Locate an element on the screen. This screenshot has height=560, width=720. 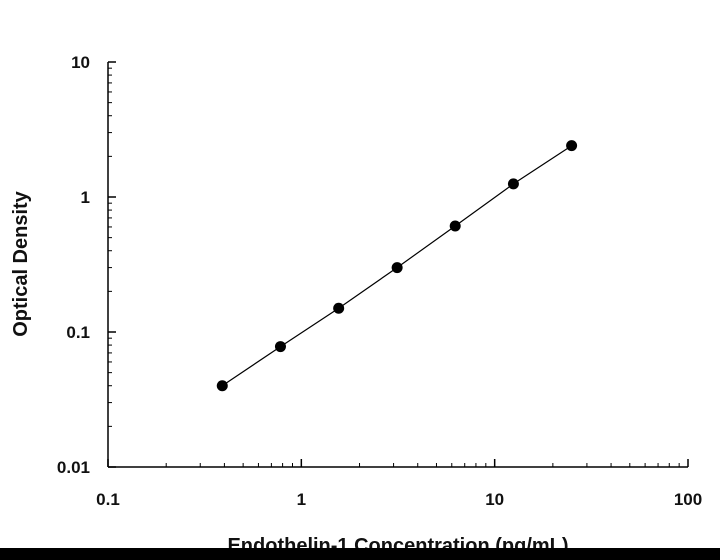
x-tick-label: 10 is located at coordinates (494, 499).